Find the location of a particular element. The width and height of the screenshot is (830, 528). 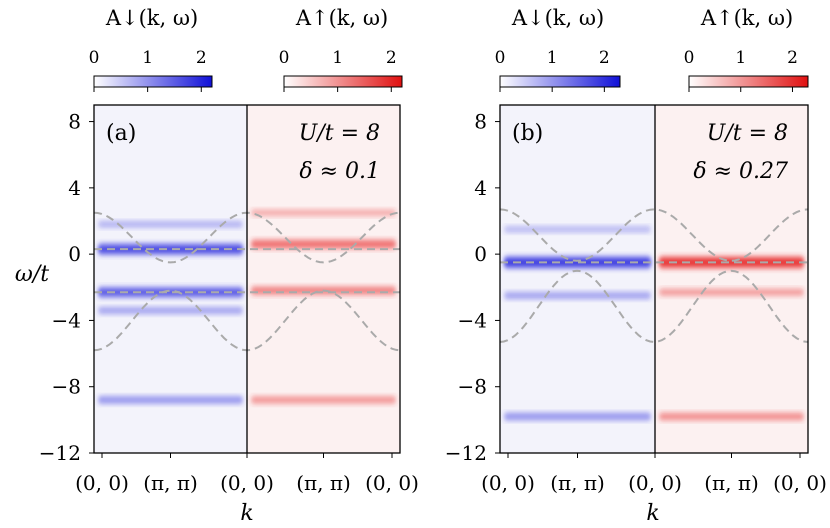

panel-label: (a) is located at coordinates (121, 133).